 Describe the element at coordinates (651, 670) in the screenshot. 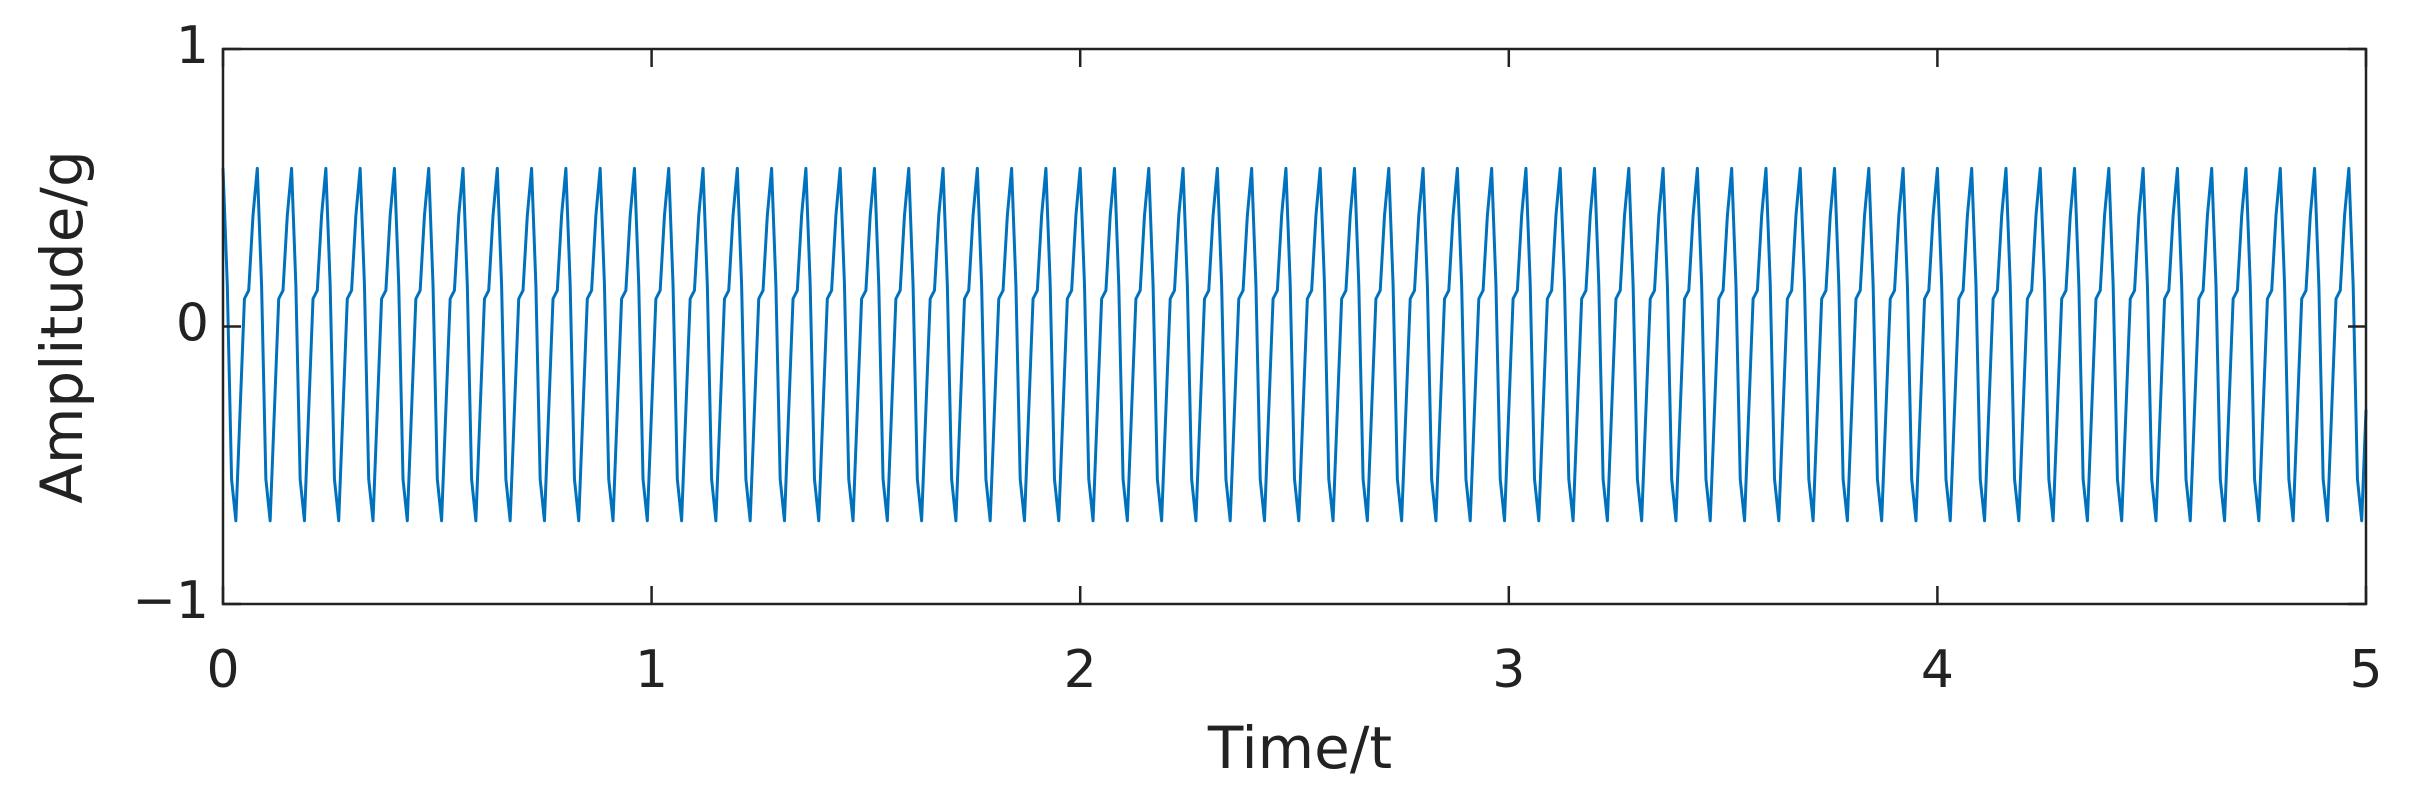

I see `x-tick-label: 1` at that location.